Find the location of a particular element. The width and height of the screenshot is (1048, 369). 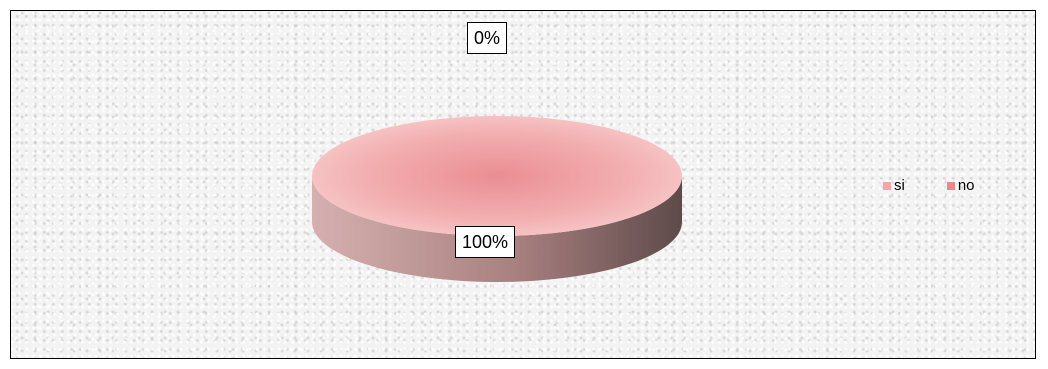

legend-item-si: si is located at coordinates (894, 185).